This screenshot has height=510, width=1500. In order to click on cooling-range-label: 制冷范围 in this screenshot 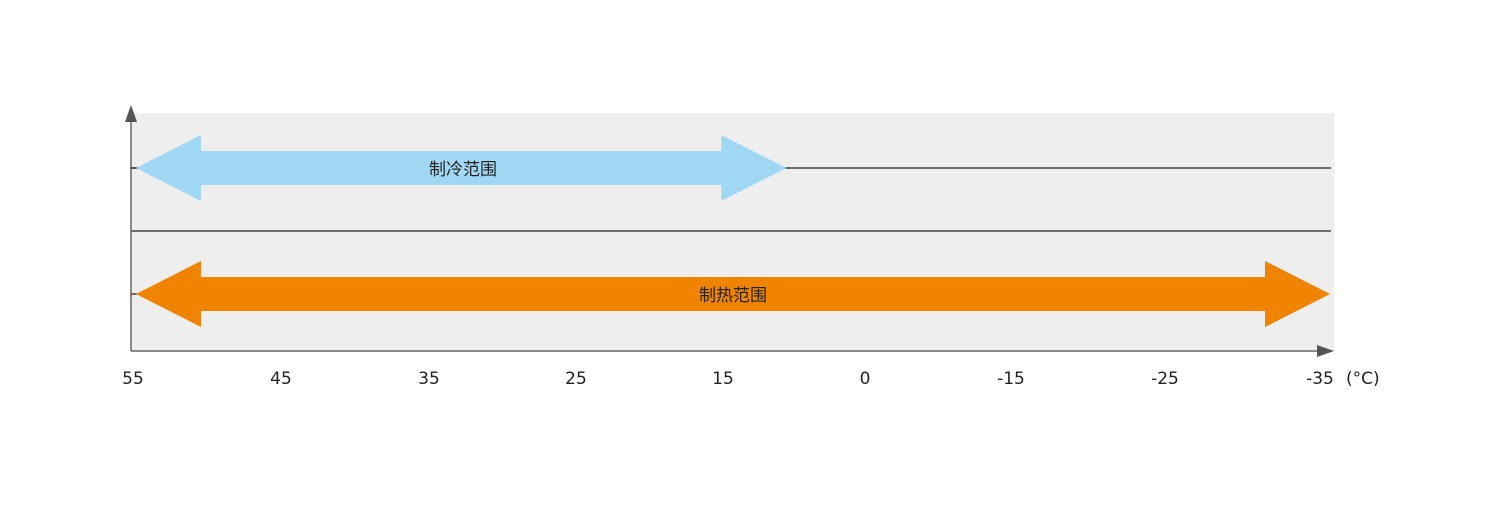, I will do `click(463, 170)`.